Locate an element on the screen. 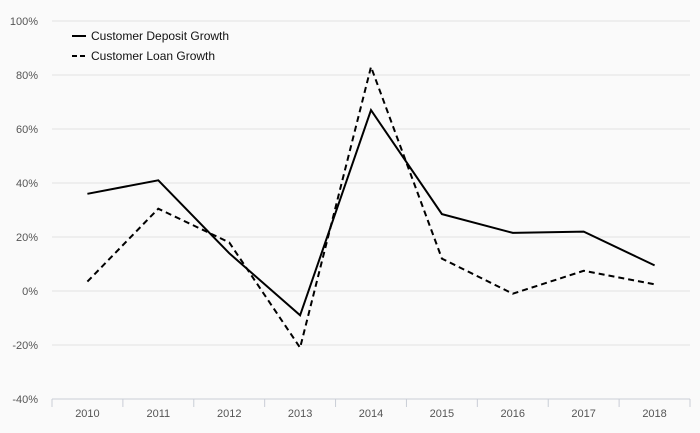 Image resolution: width=700 pixels, height=433 pixels. x-tick-label: 2013 is located at coordinates (300, 414).